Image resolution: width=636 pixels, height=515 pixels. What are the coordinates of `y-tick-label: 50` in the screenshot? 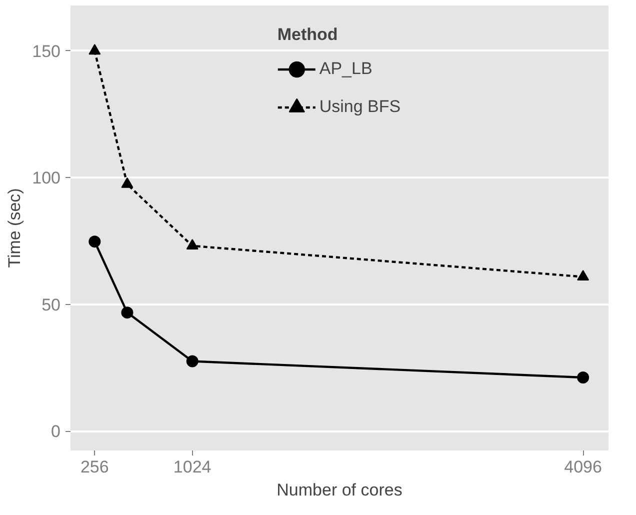 It's located at (51, 304).